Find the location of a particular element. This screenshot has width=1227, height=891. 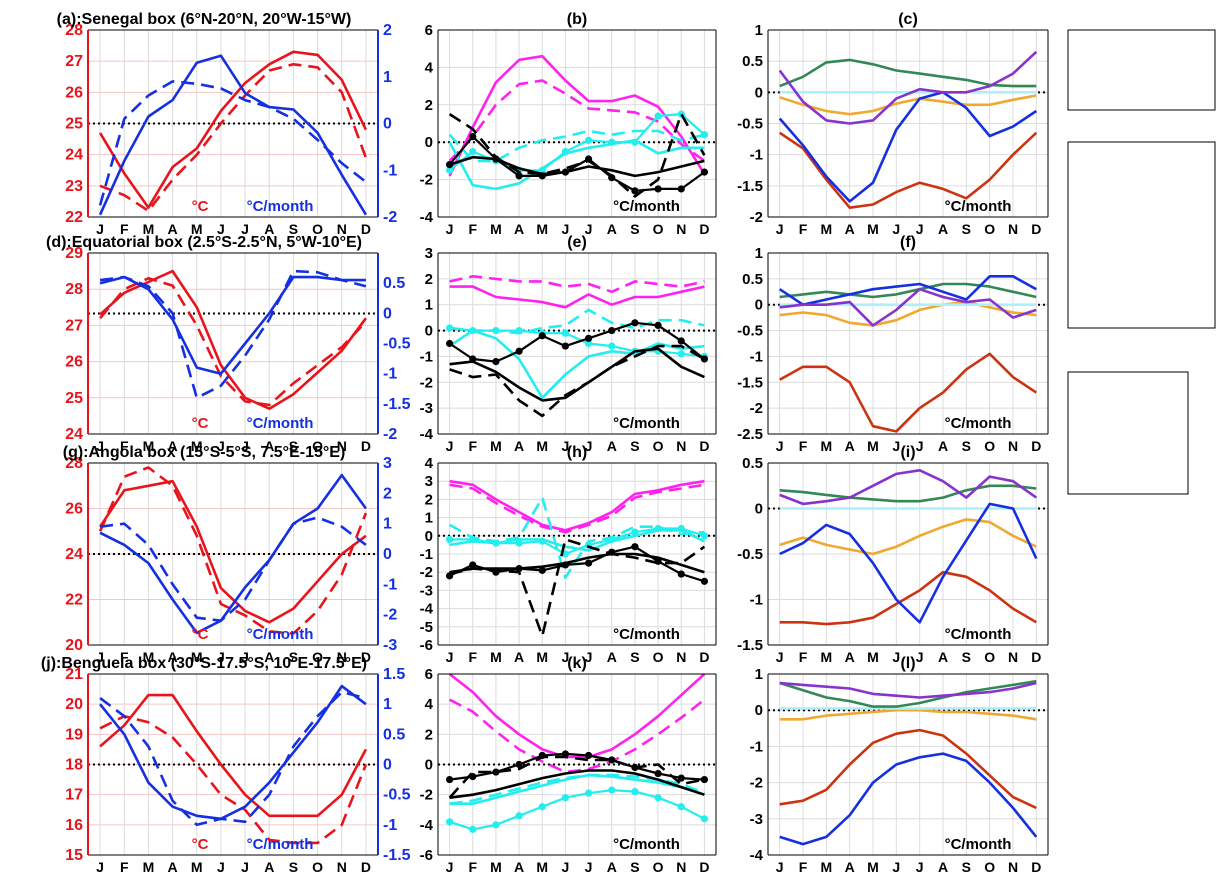

legend-terms-box is located at coordinates (1141, 235).